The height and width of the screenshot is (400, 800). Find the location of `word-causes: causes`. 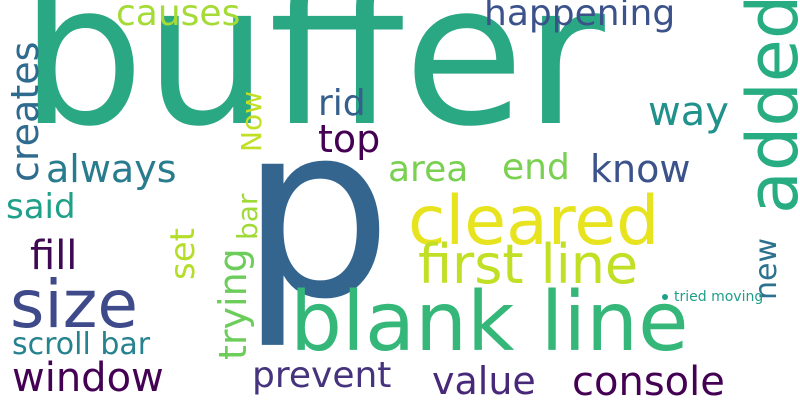

word-causes: causes is located at coordinates (178, 17).